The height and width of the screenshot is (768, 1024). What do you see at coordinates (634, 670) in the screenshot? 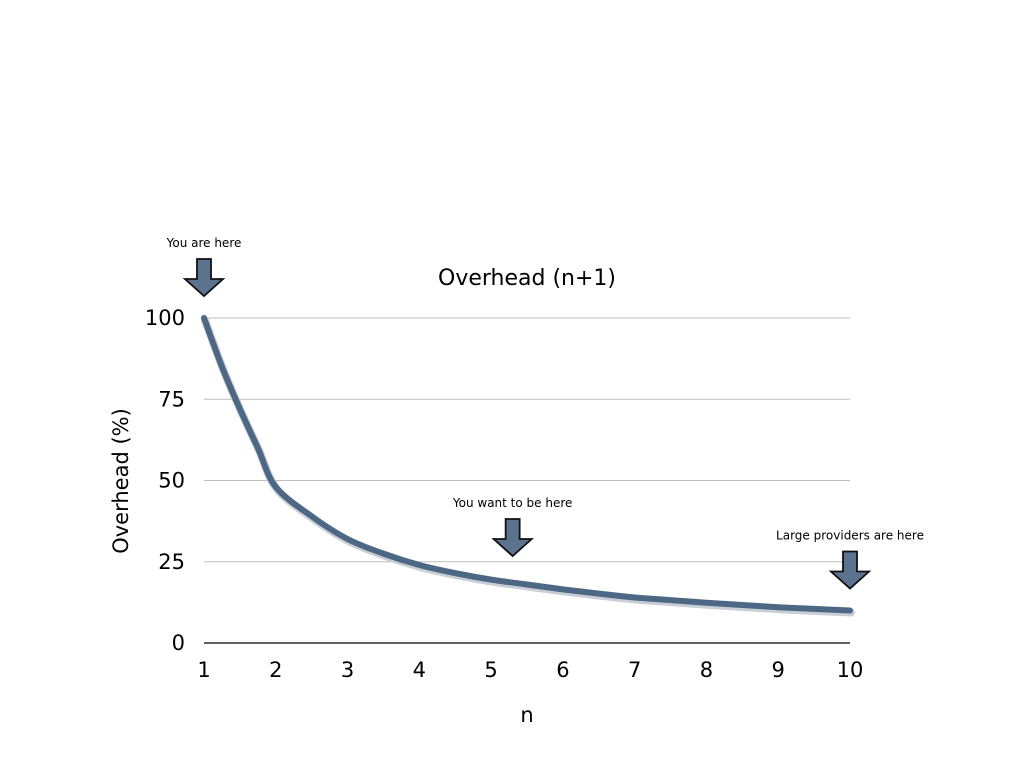
I see `x-tick-label: 7` at bounding box center [634, 670].